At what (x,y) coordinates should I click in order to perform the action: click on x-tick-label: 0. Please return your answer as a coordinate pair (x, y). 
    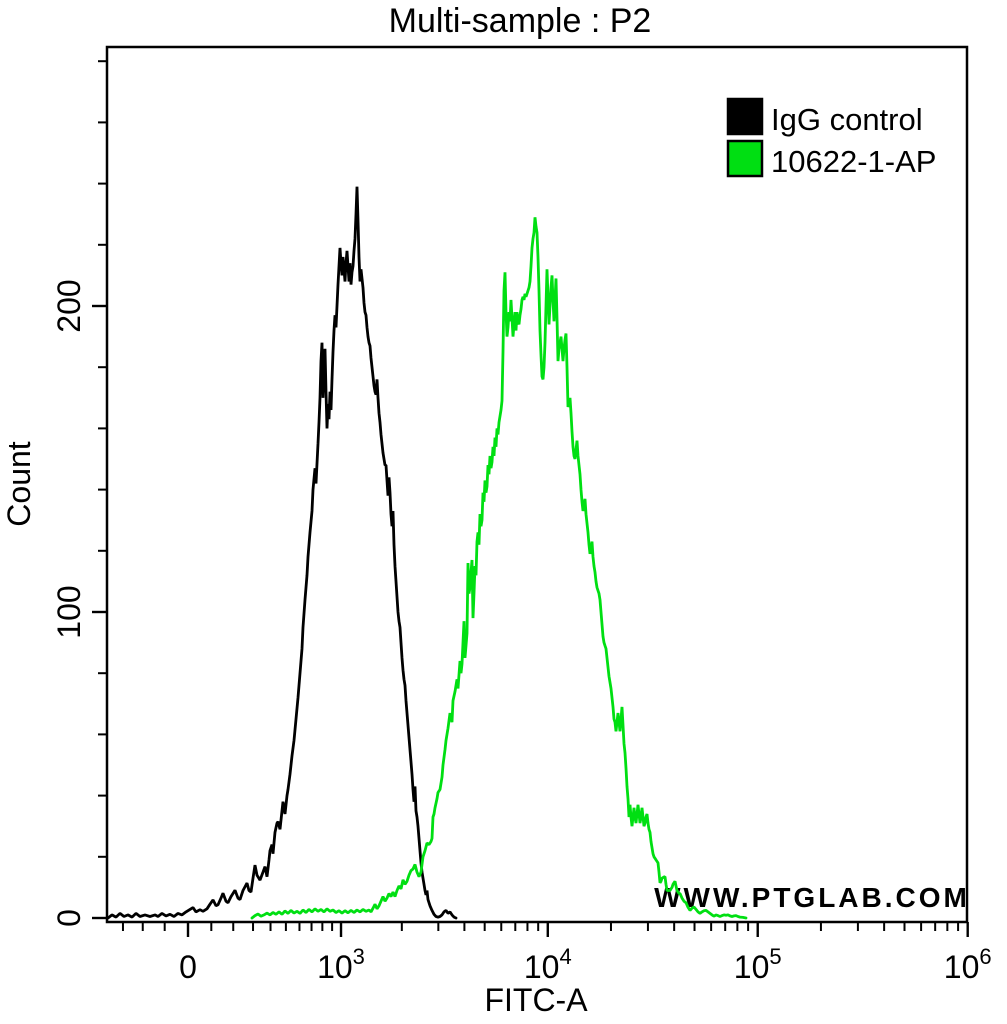
    Looking at the image, I should click on (188, 967).